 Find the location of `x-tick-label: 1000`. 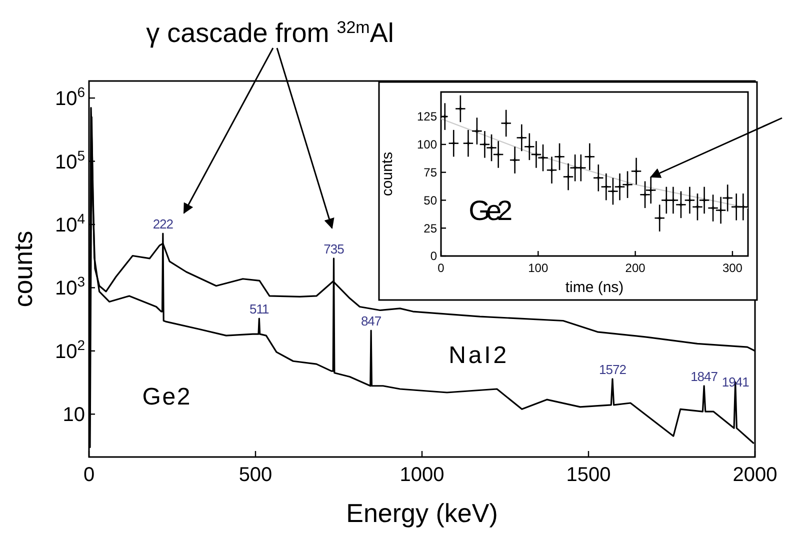

x-tick-label: 1000 is located at coordinates (422, 475).